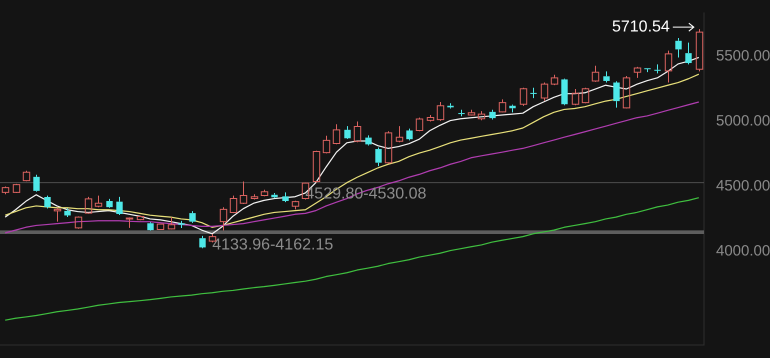  I want to click on y-tick-label: 5500.00, so click(743, 56).